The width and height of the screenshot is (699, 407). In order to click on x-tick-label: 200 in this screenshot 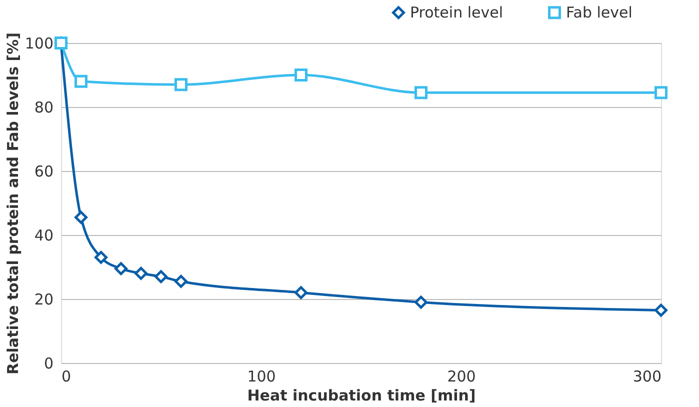, I will do `click(461, 377)`.